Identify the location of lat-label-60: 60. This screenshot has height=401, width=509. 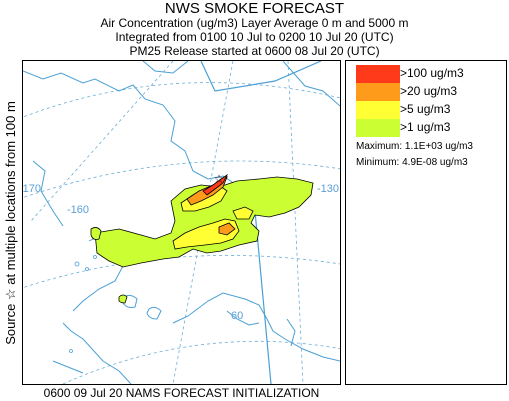
(237, 316).